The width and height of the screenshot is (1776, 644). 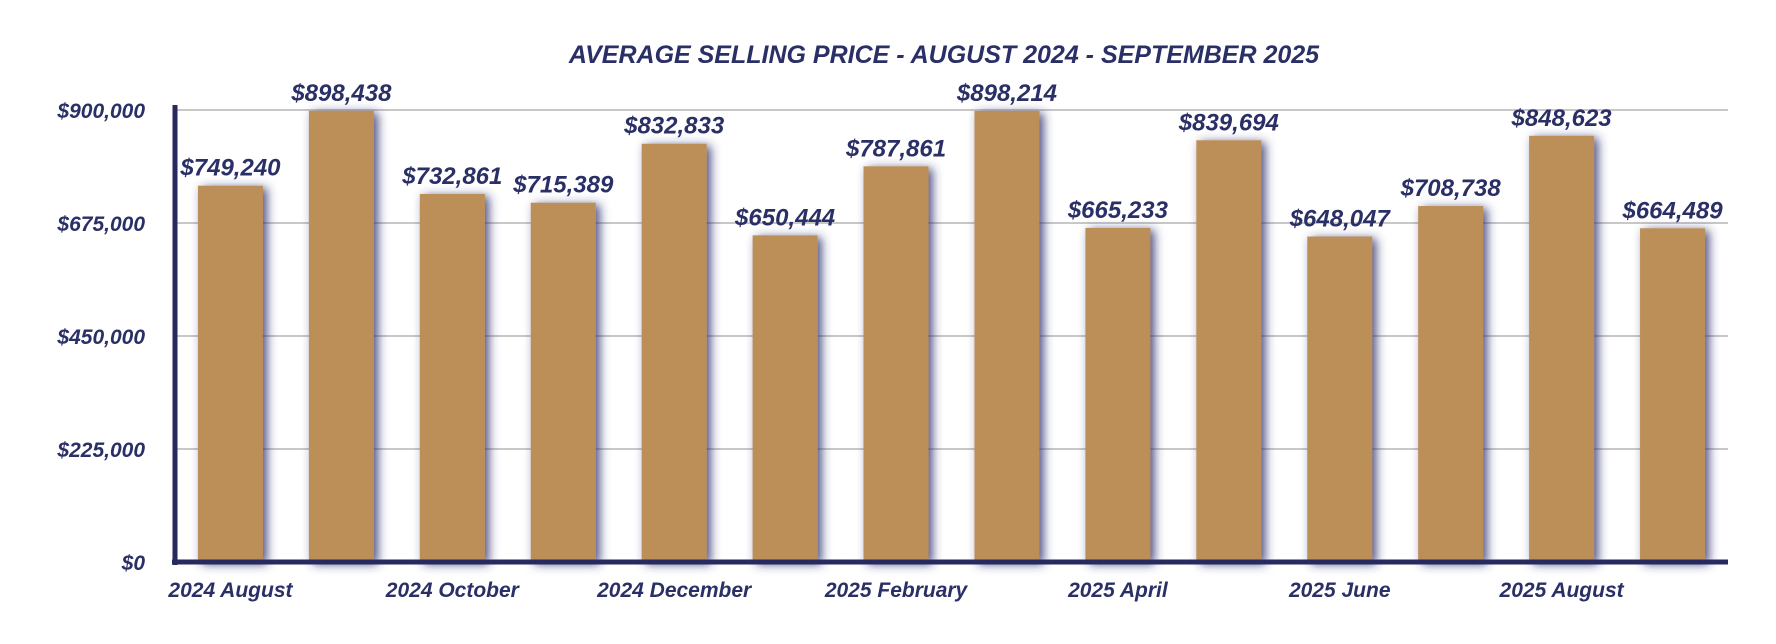 I want to click on x-tick-label: 2025 June, so click(x=1339, y=590).